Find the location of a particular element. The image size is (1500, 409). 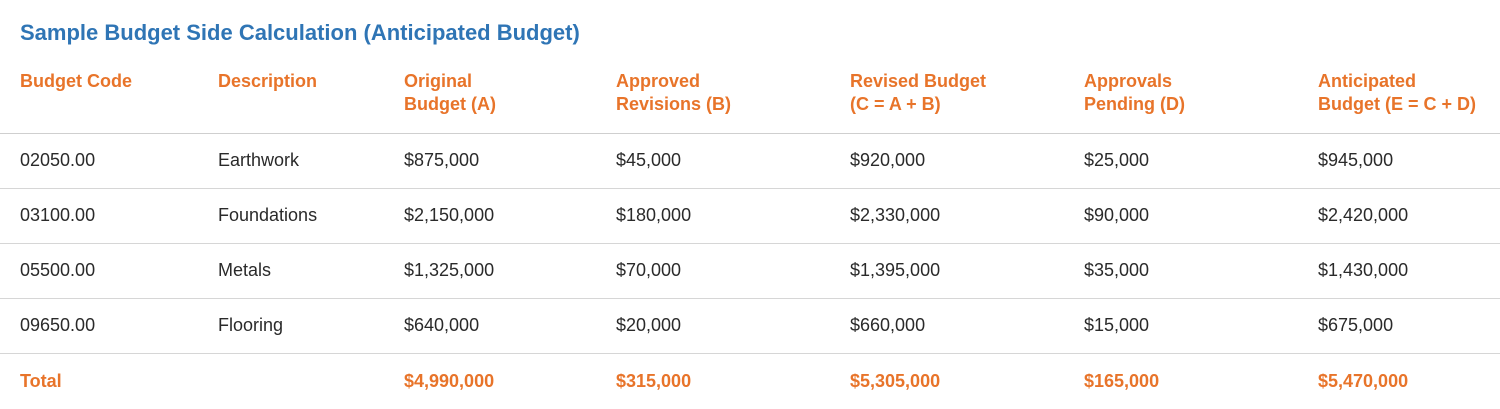

header-line: Budget (E = C + D) is located at coordinates (1397, 104).